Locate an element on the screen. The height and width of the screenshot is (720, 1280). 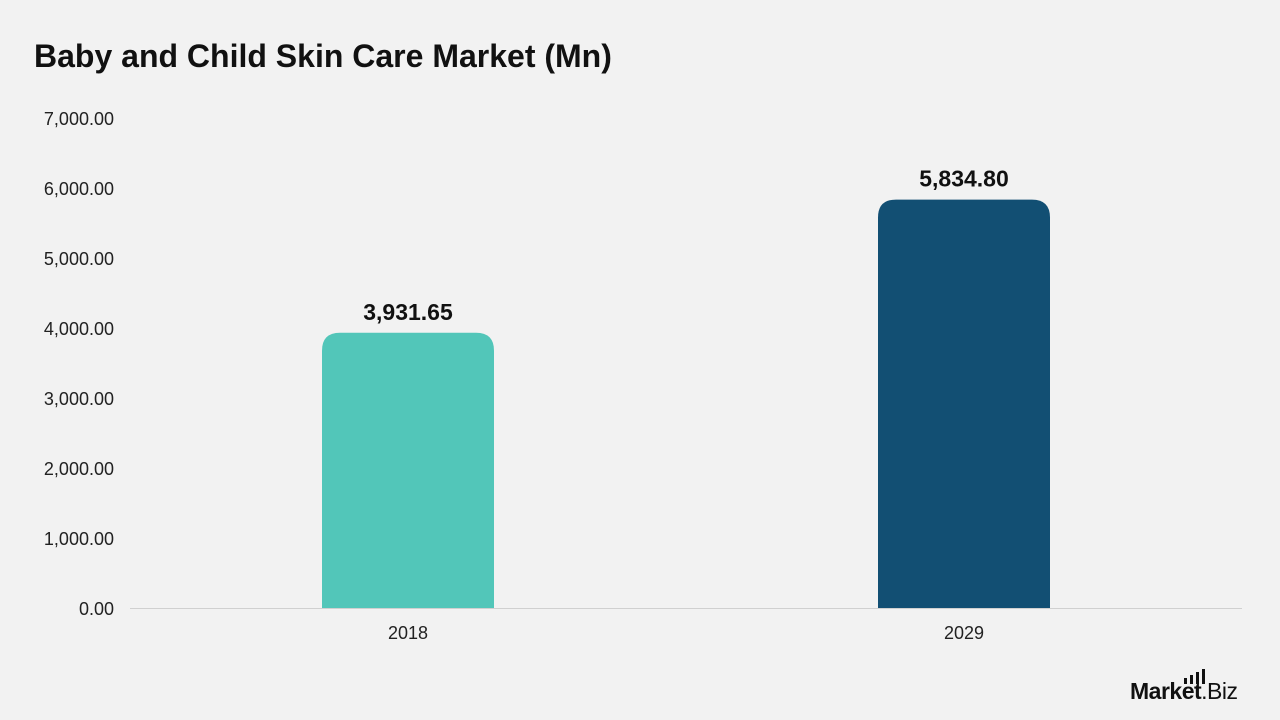
bar-2018 is located at coordinates (408, 470).